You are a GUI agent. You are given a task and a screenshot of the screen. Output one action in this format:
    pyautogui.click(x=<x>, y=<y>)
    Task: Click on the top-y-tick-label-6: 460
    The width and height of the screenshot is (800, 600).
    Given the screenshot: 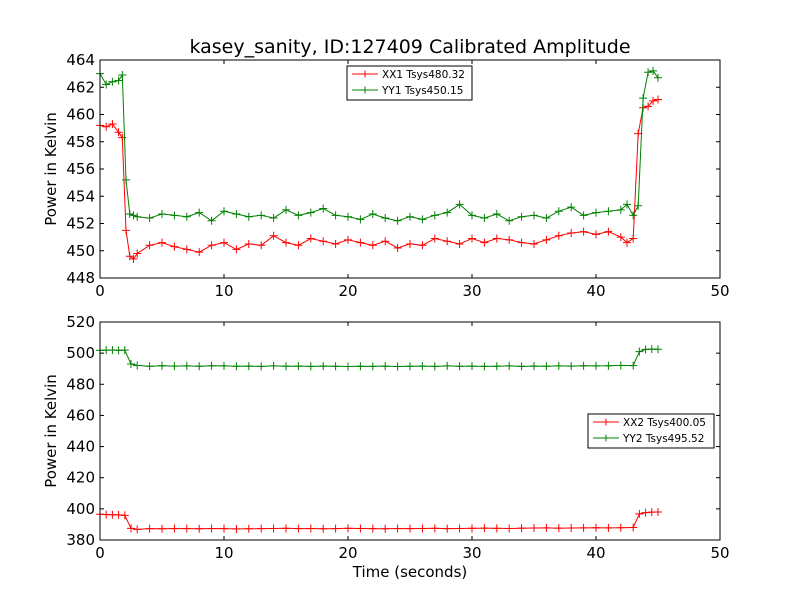 What is the action you would take?
    pyautogui.click(x=80, y=115)
    